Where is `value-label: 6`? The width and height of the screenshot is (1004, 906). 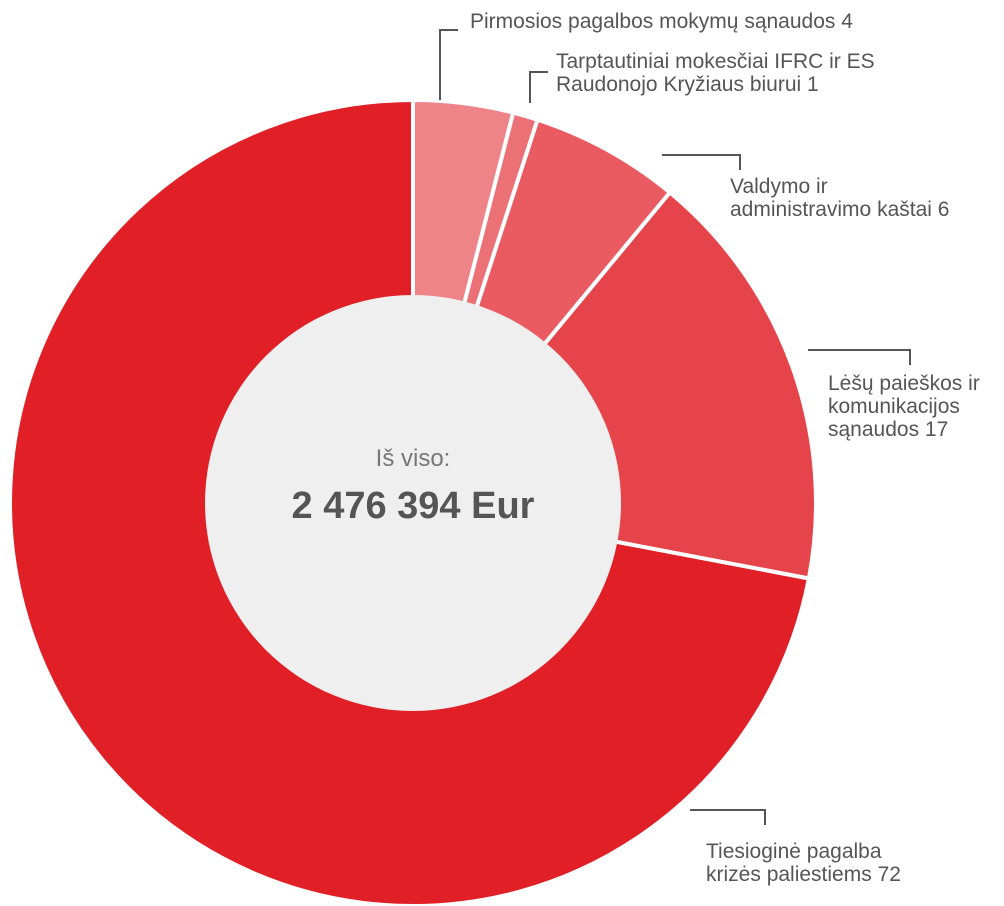
value-label: 6 is located at coordinates (943, 209).